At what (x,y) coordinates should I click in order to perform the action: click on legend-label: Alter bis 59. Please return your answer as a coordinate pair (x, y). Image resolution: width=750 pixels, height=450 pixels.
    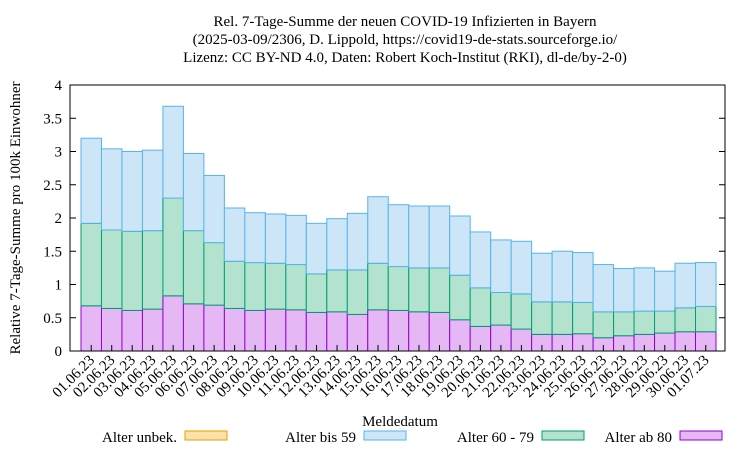
    Looking at the image, I should click on (320, 438).